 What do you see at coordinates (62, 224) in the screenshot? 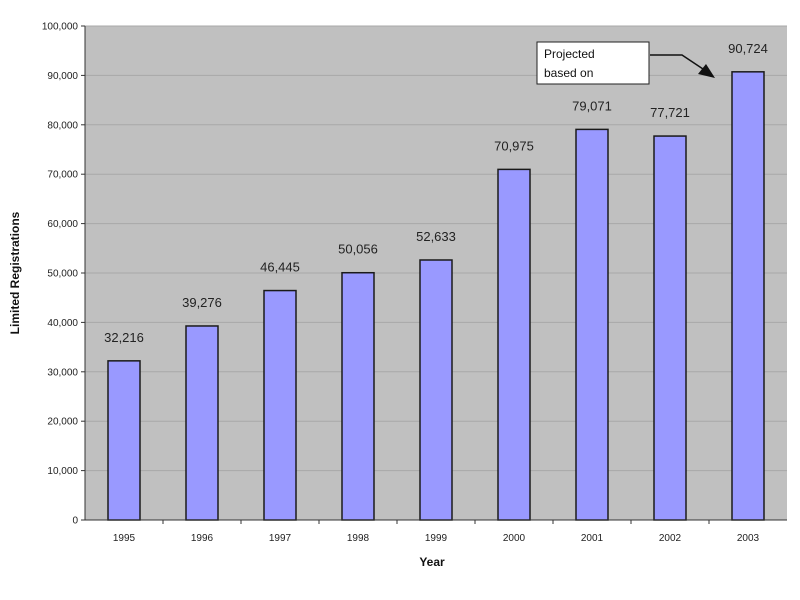
I see `y-tick-label: 60,000` at bounding box center [62, 224].